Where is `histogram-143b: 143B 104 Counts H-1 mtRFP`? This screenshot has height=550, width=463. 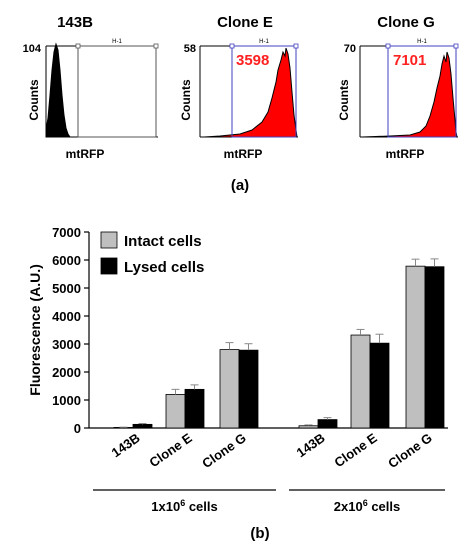
histogram-143b: 143B 104 Counts H-1 mtRFP is located at coordinates (91, 87).